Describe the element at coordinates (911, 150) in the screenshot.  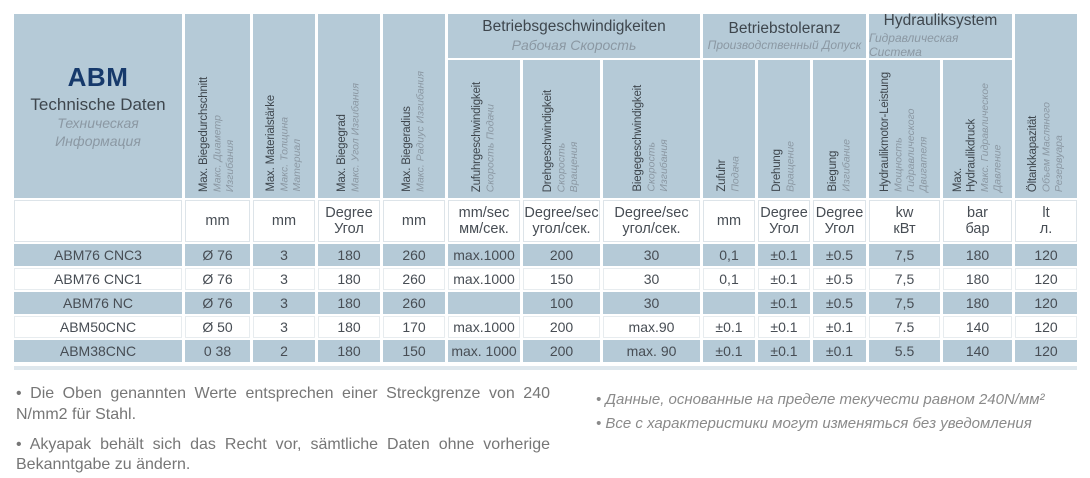
I see `column-label-ru: Мощность Гидравлического Двигателя` at that location.